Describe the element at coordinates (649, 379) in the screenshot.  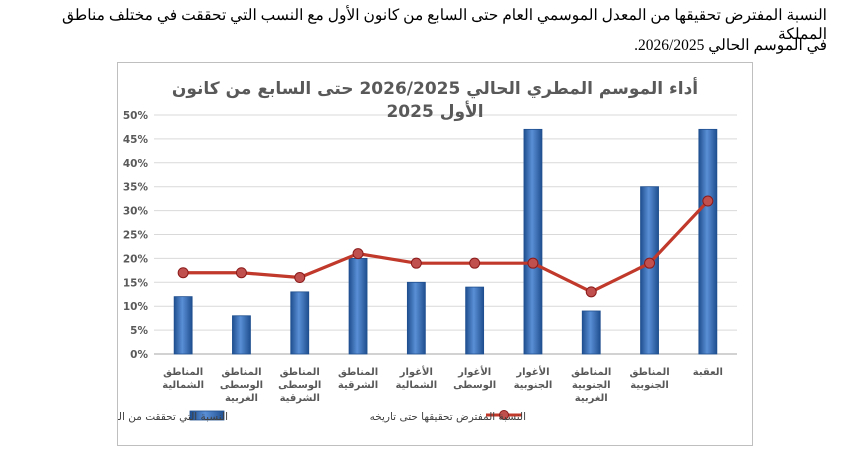
I see `x-tick-label: المناطق الجنوبية` at that location.